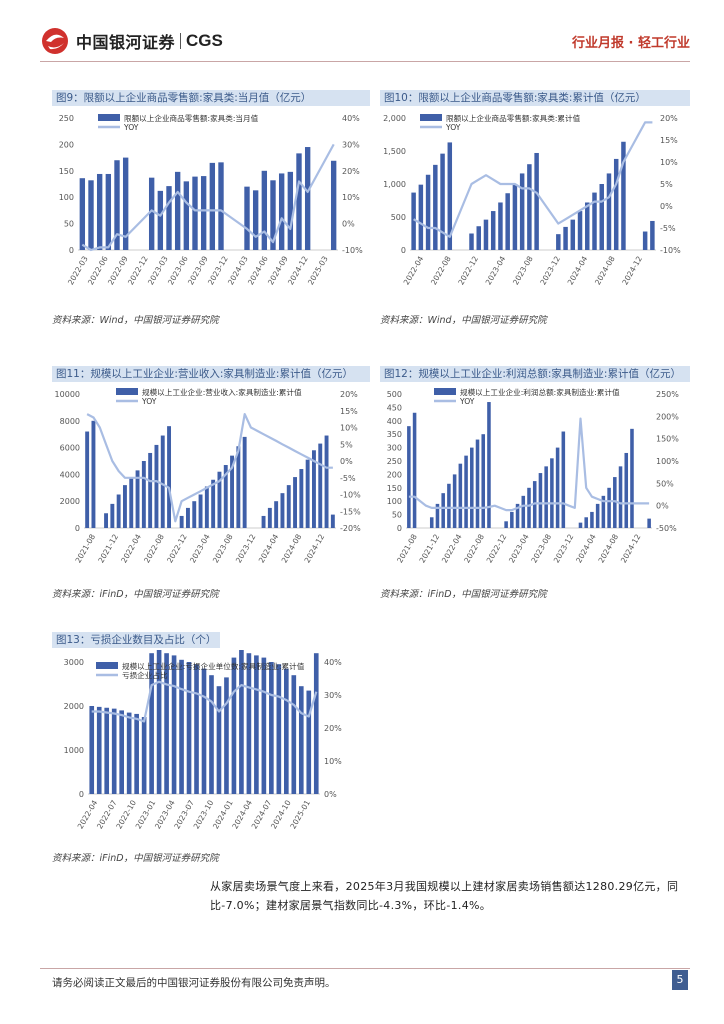 The height and width of the screenshot is (1024, 724). What do you see at coordinates (667, 416) in the screenshot?
I see `y2-tick-label: 200%` at bounding box center [667, 416].